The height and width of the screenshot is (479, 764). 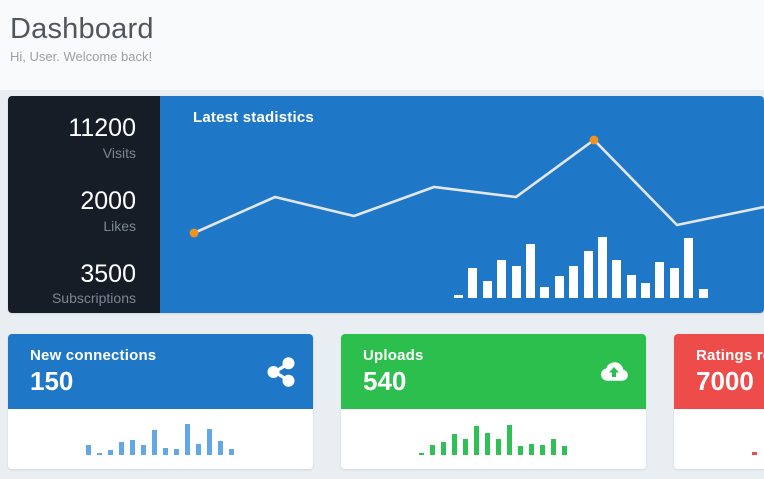 I want to click on stat-value: 3500, so click(x=108, y=273).